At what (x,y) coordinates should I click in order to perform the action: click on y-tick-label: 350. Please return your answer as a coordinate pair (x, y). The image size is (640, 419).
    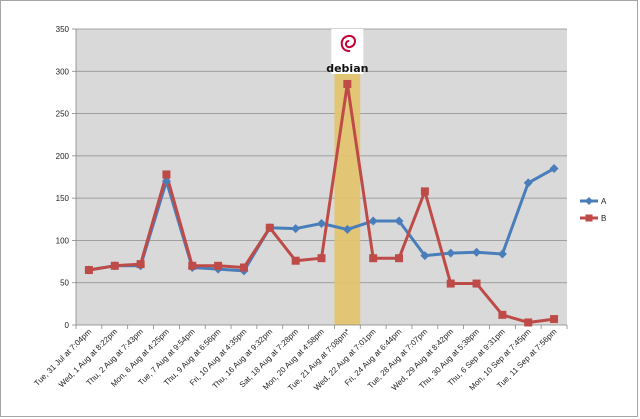
    Looking at the image, I should click on (63, 29).